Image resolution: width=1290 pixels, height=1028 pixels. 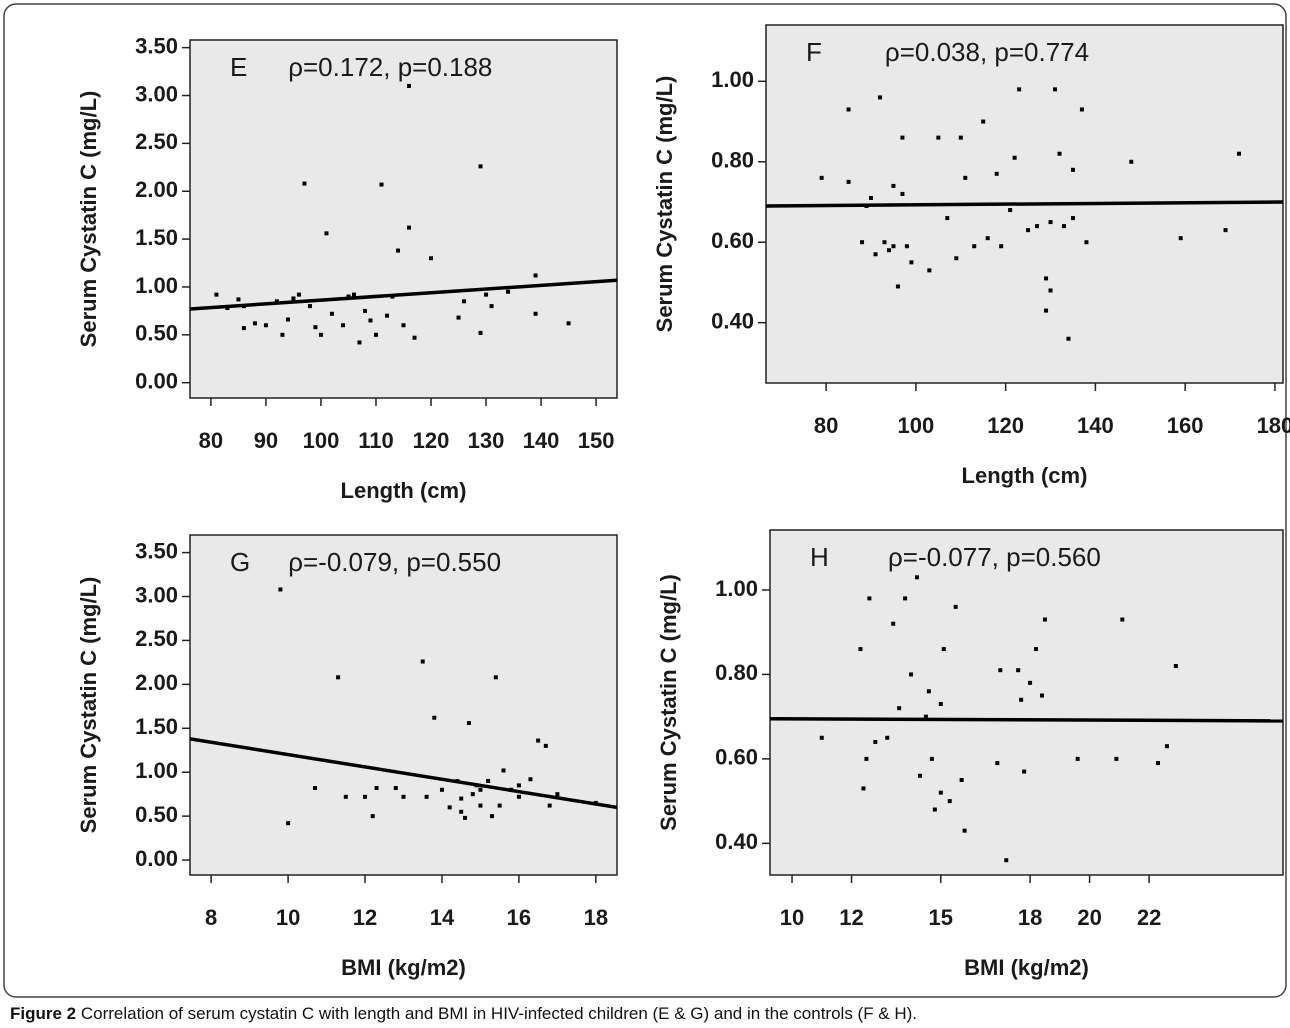 I want to click on x-tick-label: 22, so click(x=1149, y=917).